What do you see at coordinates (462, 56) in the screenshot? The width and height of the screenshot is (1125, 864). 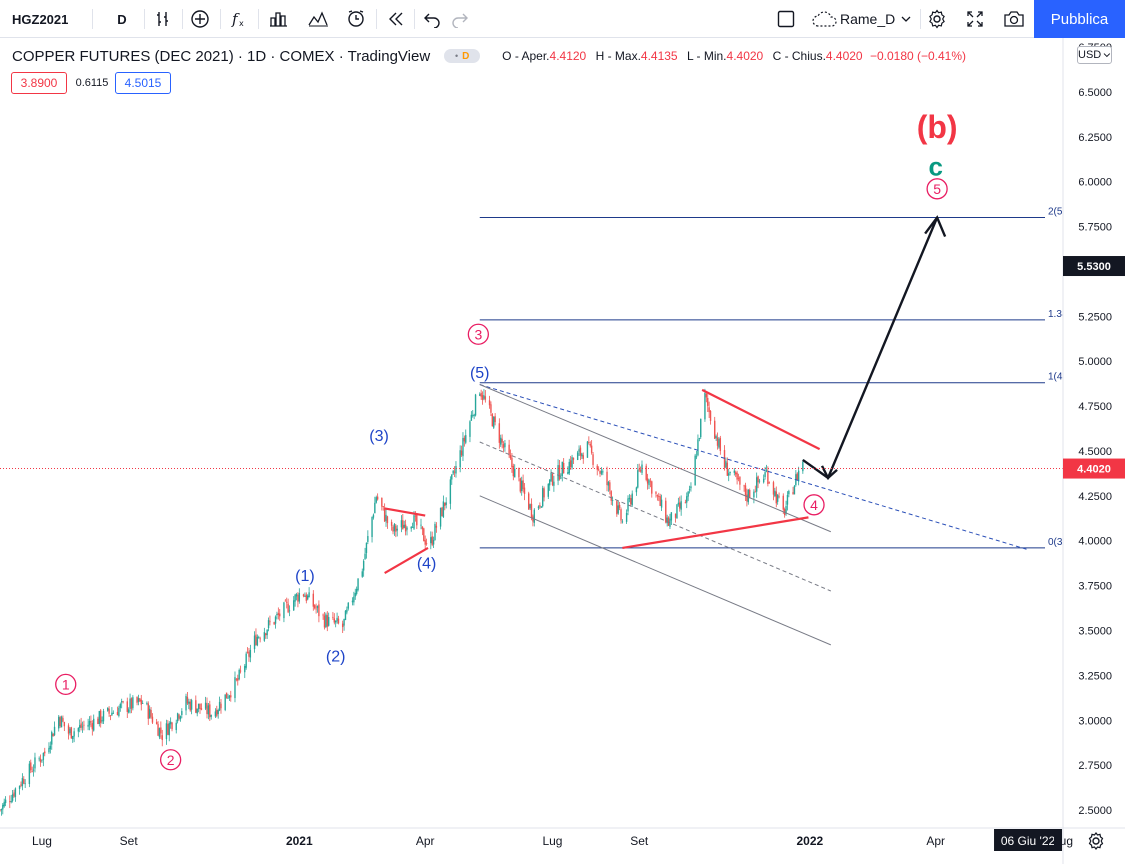 I see `data-flag: • D` at bounding box center [462, 56].